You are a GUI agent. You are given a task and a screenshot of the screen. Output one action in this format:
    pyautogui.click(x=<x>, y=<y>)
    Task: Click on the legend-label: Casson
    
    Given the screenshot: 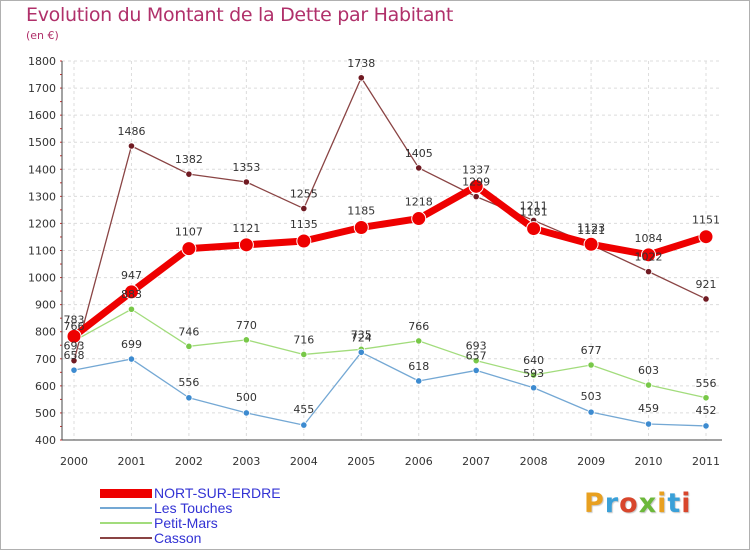 What is the action you would take?
    pyautogui.click(x=178, y=538)
    